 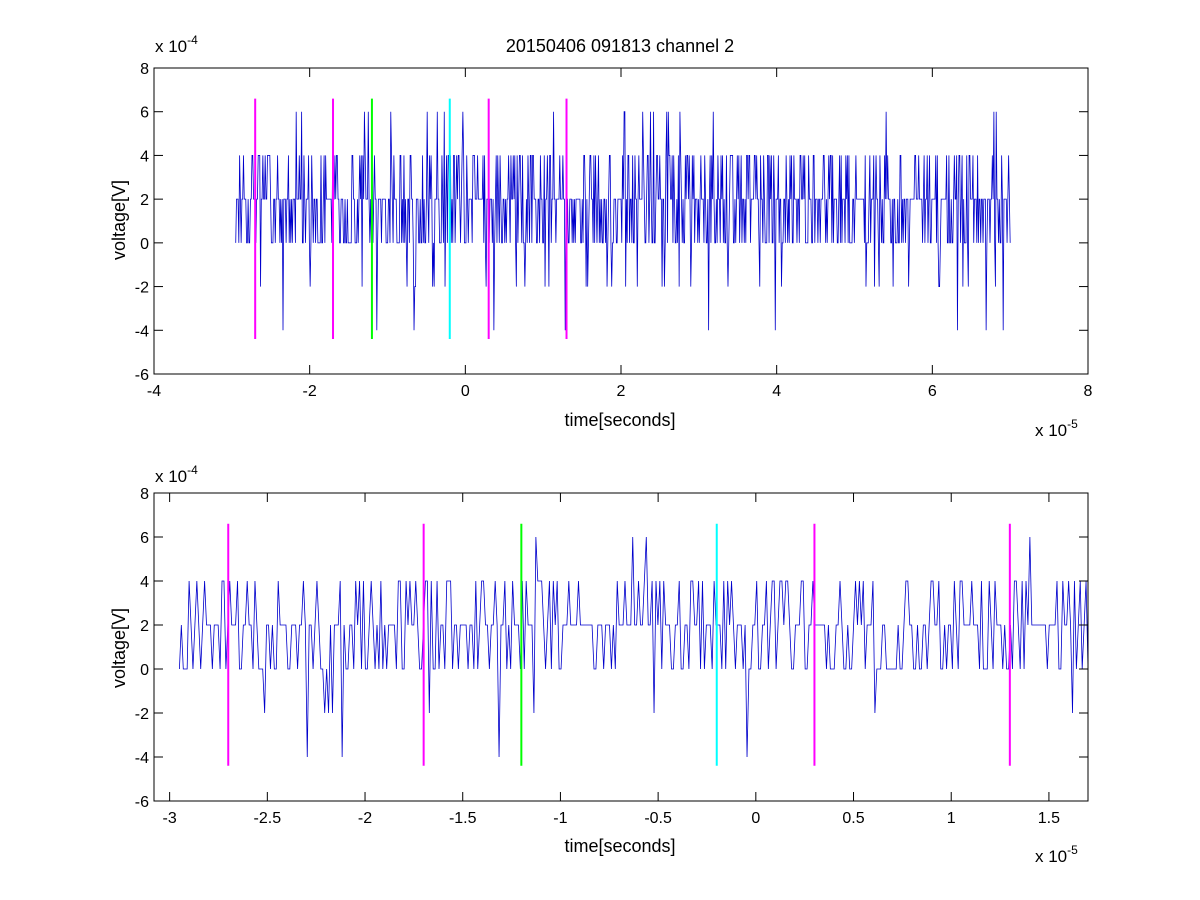 What do you see at coordinates (463, 818) in the screenshot?
I see `x-tick-label: -1.5` at bounding box center [463, 818].